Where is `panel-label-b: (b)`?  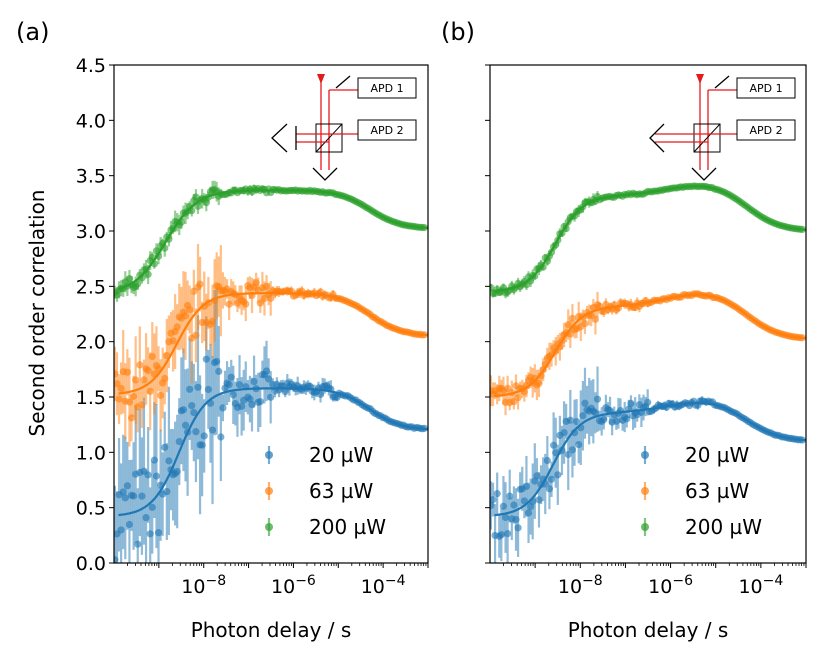
panel-label-b: (b) is located at coordinates (458, 32).